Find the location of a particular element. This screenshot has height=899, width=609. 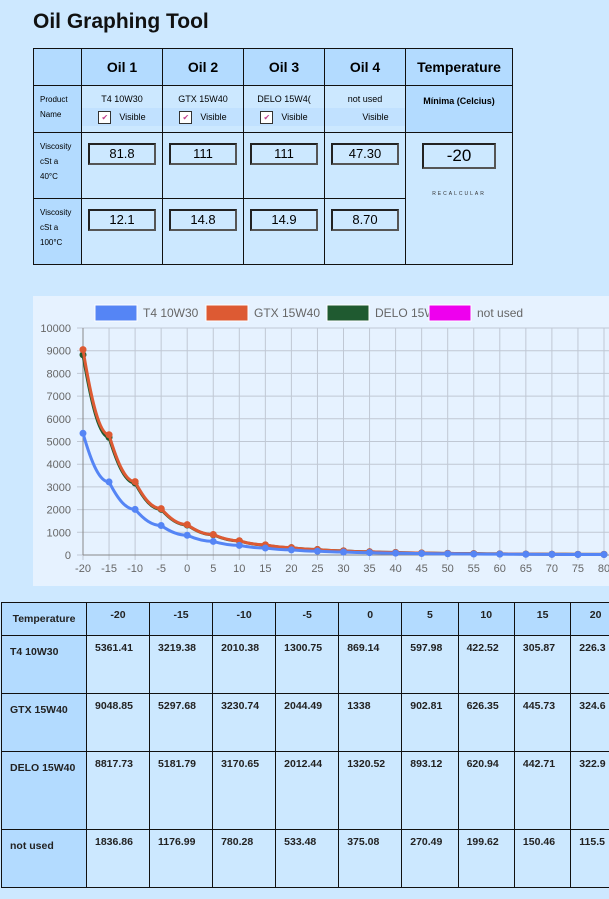

viscosity-value: 1176.99 is located at coordinates (181, 858).